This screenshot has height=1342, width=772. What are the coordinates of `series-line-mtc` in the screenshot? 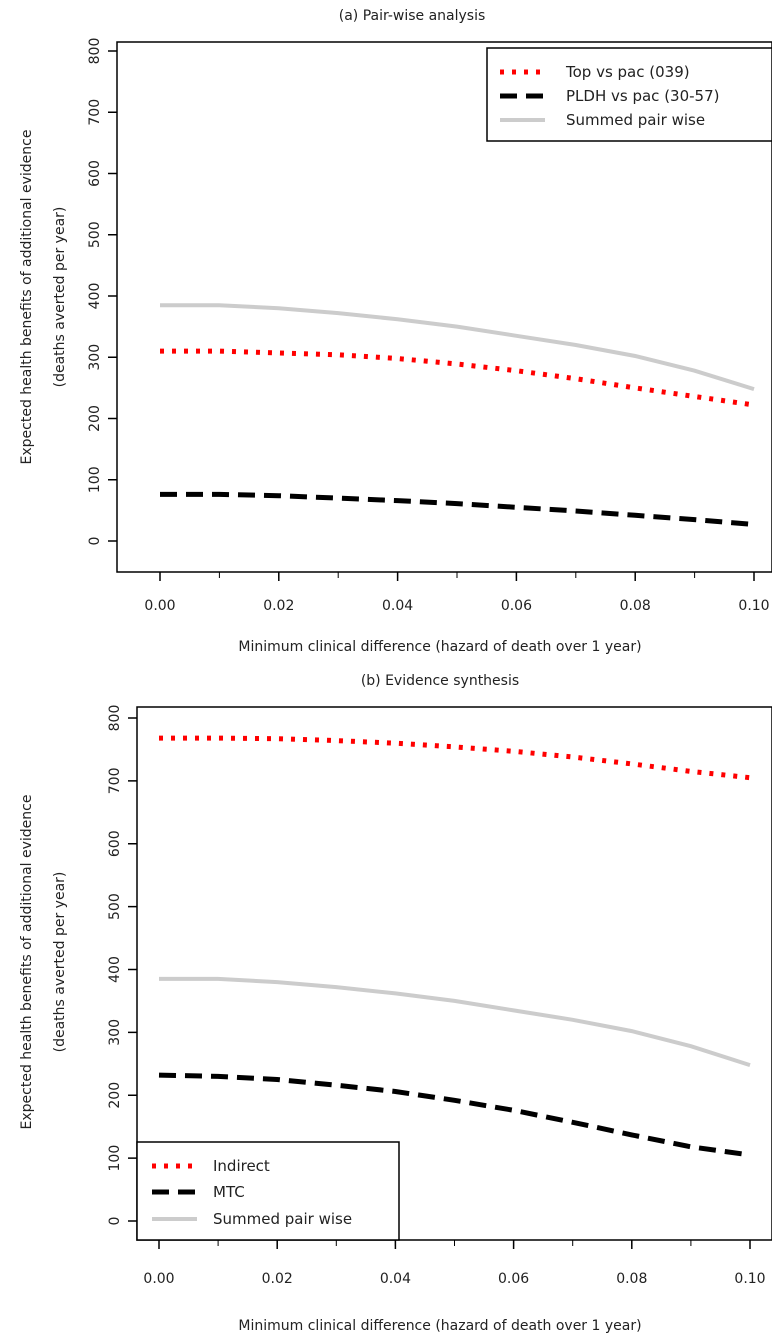 It's located at (454, 1115).